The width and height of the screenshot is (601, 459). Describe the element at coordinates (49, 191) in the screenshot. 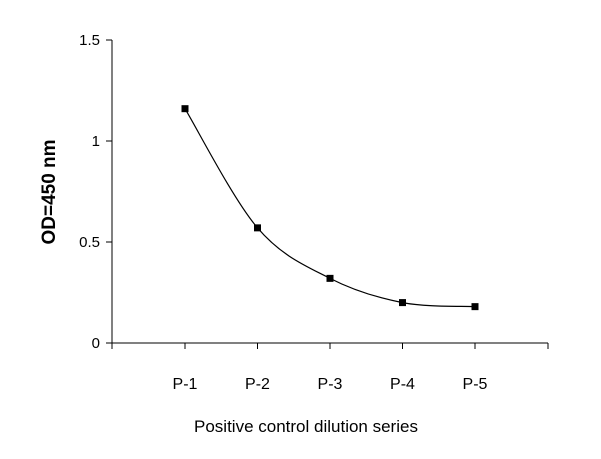

I see `y-axis-title: OD=450 nm` at that location.